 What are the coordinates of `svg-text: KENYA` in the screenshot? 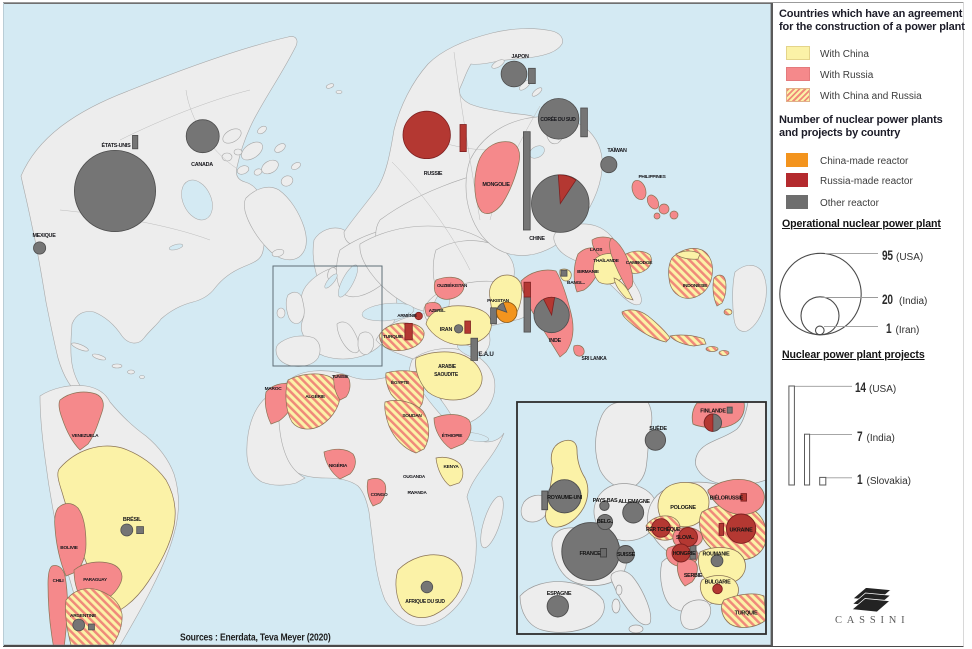 It's located at (451, 467).